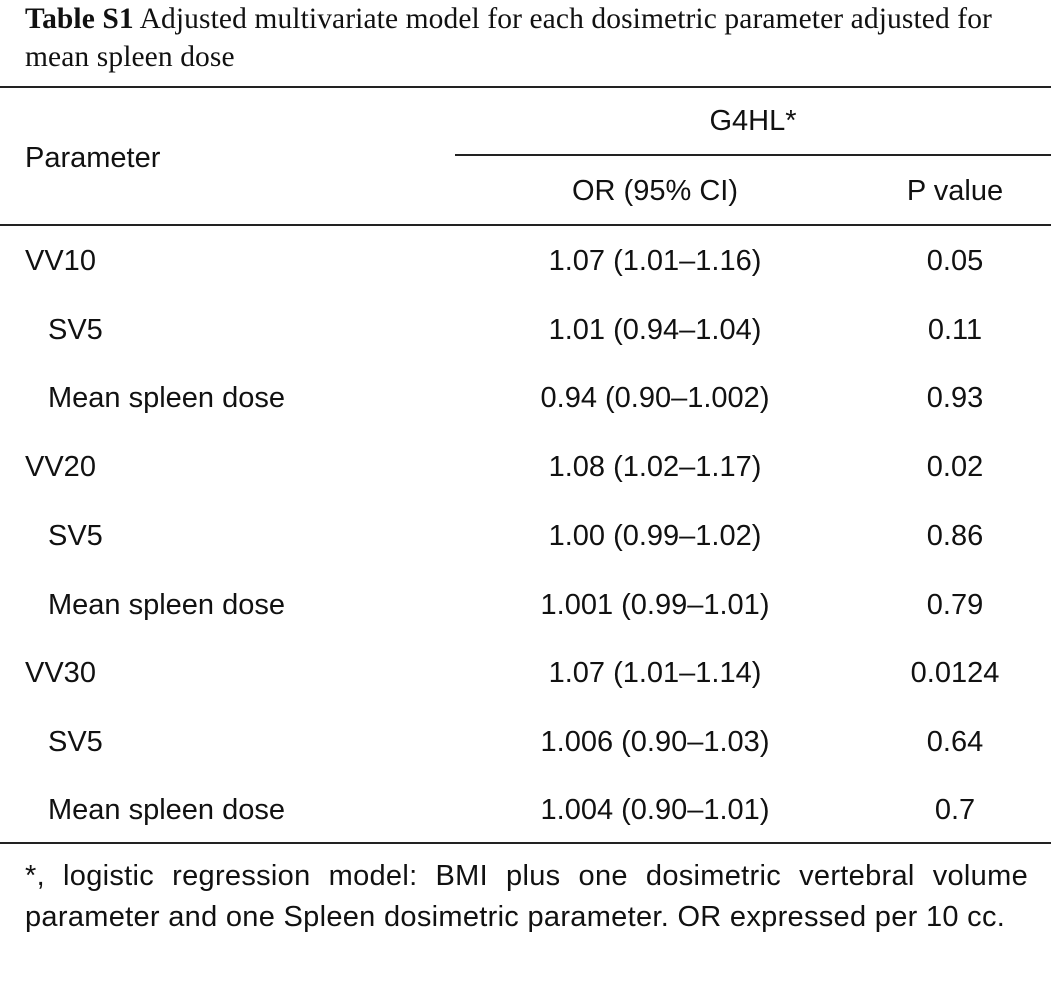 Image resolution: width=1051 pixels, height=984 pixels. What do you see at coordinates (525, 87) in the screenshot?
I see `top-rule` at bounding box center [525, 87].